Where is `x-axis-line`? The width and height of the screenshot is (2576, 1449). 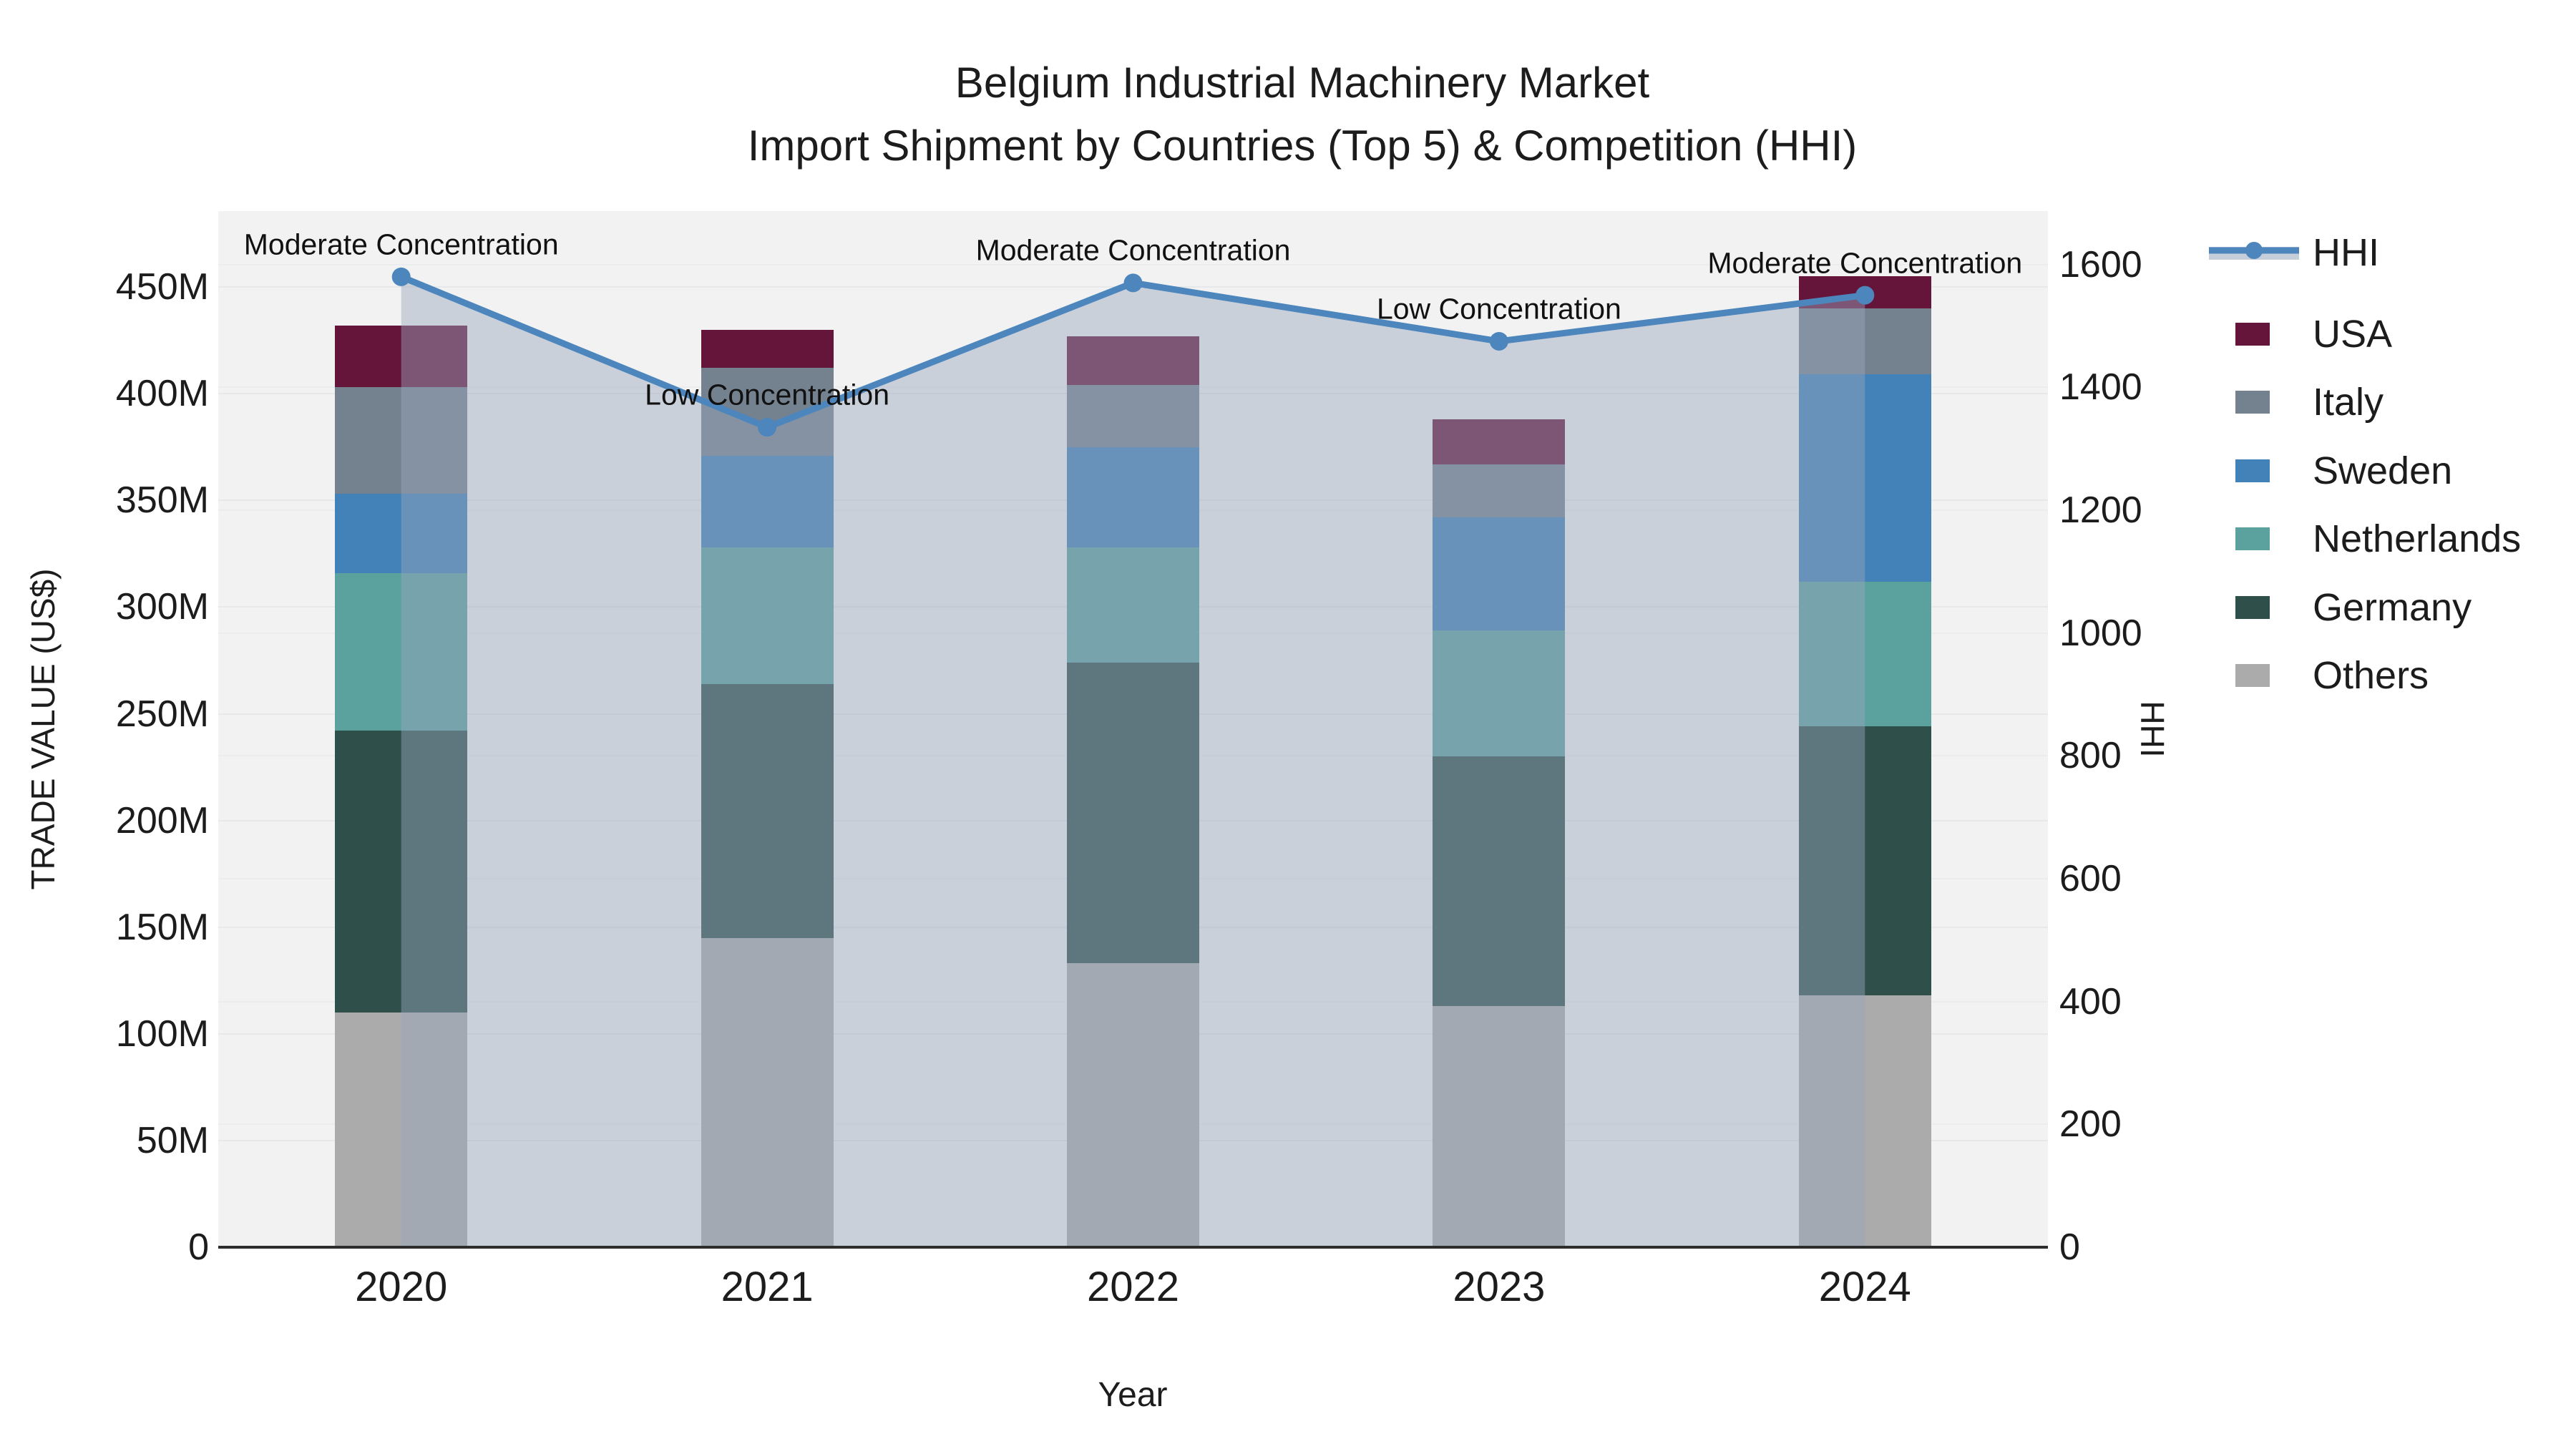
x-axis-line is located at coordinates (1133, 1247).